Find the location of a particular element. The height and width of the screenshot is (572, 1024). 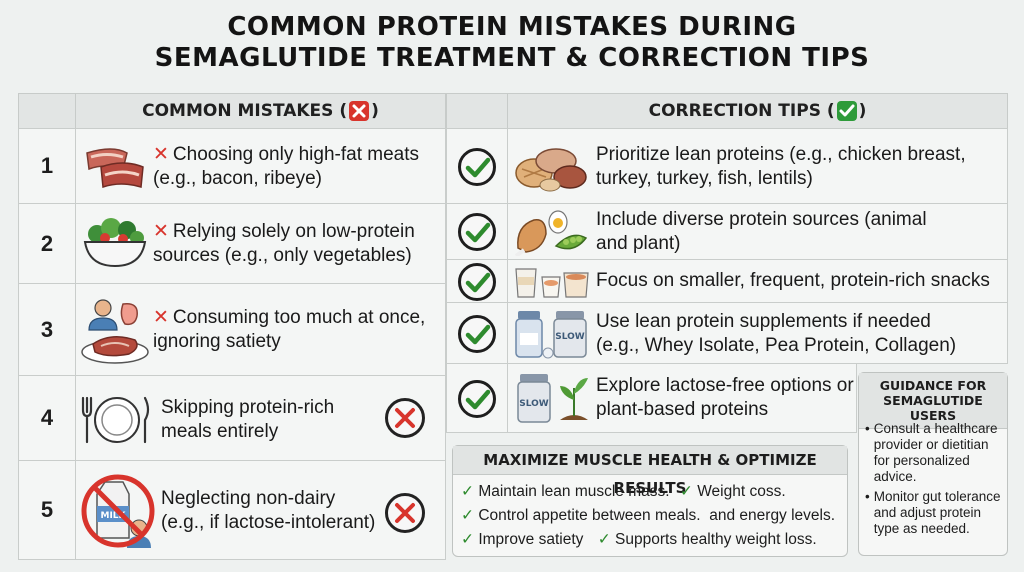

empty-plate-icon is located at coordinates (115, 420).